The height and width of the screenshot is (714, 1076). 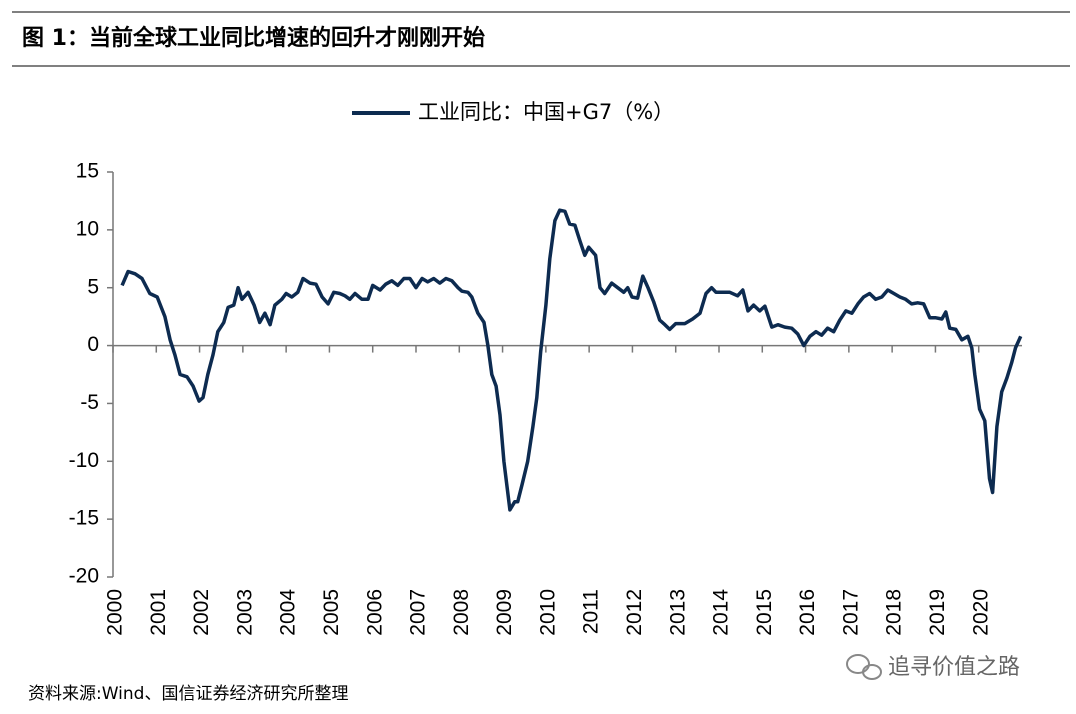 What do you see at coordinates (115, 612) in the screenshot?
I see `x-tick-label: 2000` at bounding box center [115, 612].